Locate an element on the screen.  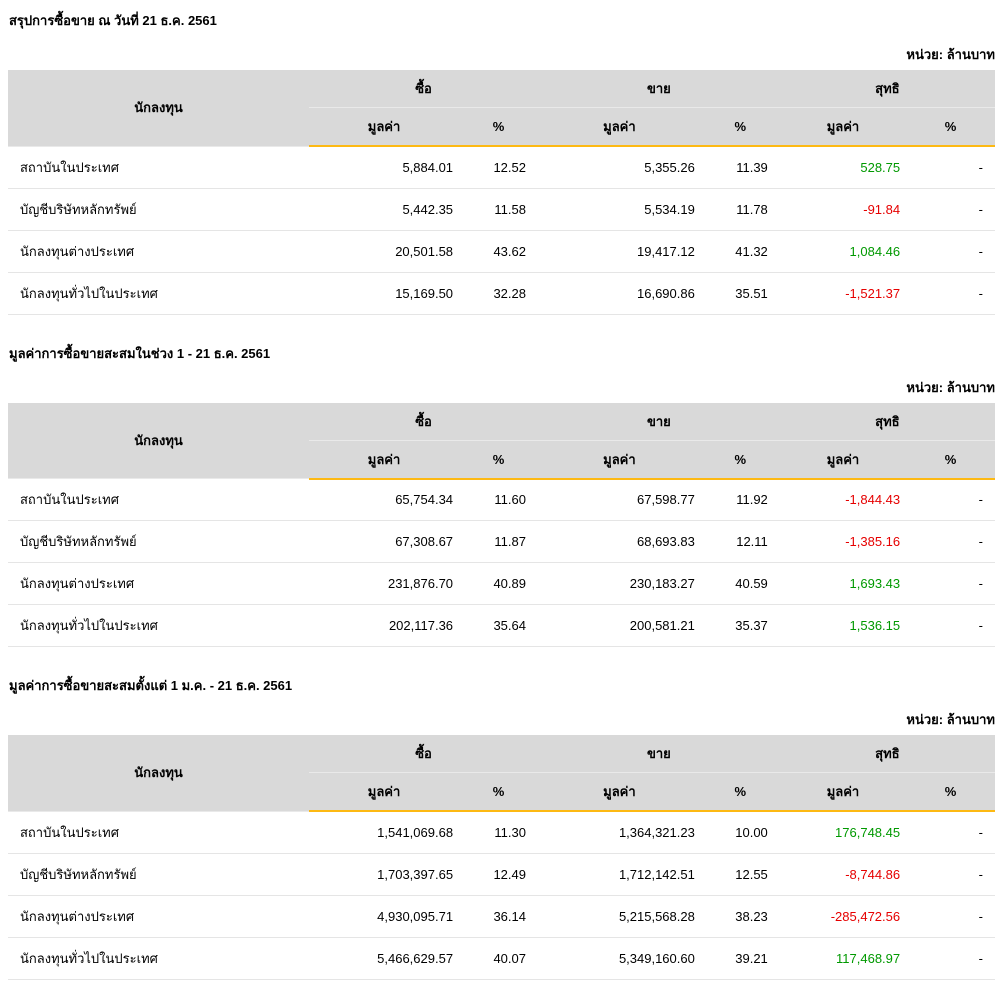
sell-value: 5,349,160.60 is located at coordinates (619, 958).